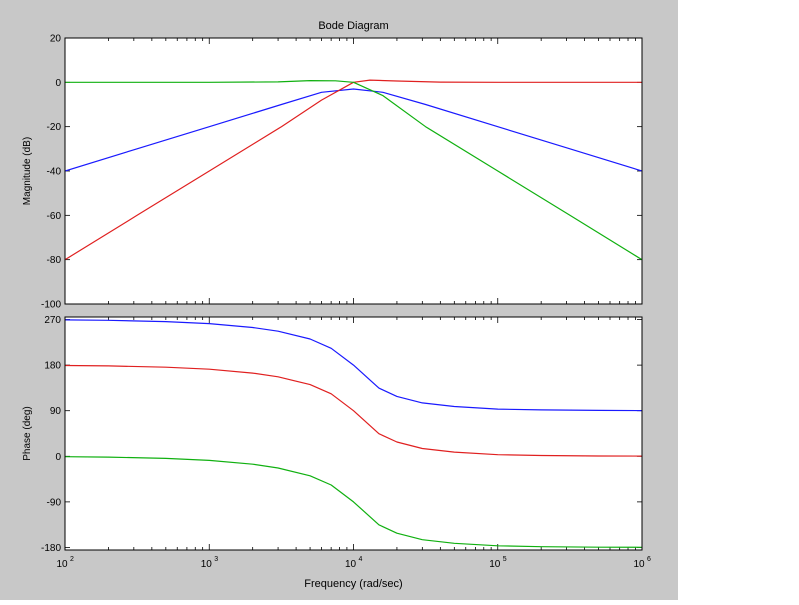 This screenshot has height=605, width=799. What do you see at coordinates (54, 260) in the screenshot?
I see `y-tick-label: -80` at bounding box center [54, 260].